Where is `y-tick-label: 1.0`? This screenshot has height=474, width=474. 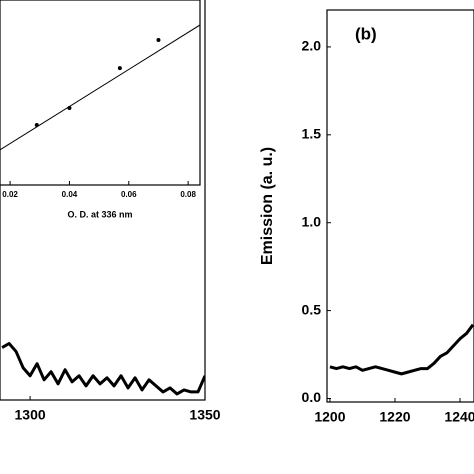 y-tick-label: 1.0 is located at coordinates (312, 221).